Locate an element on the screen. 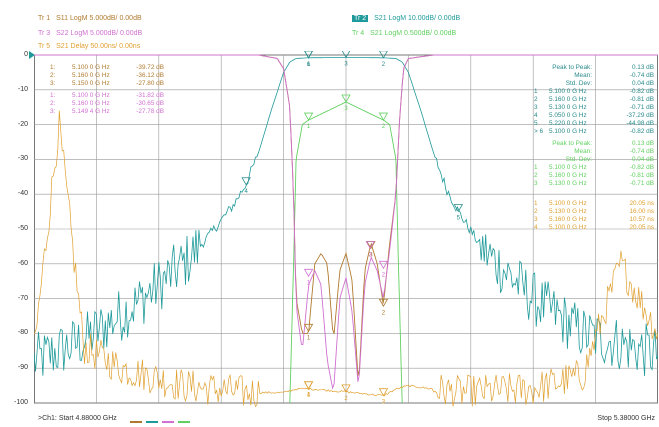 The width and height of the screenshot is (659, 427). readout-tr2-stat-value: -0.74 dB is located at coordinates (642, 75).